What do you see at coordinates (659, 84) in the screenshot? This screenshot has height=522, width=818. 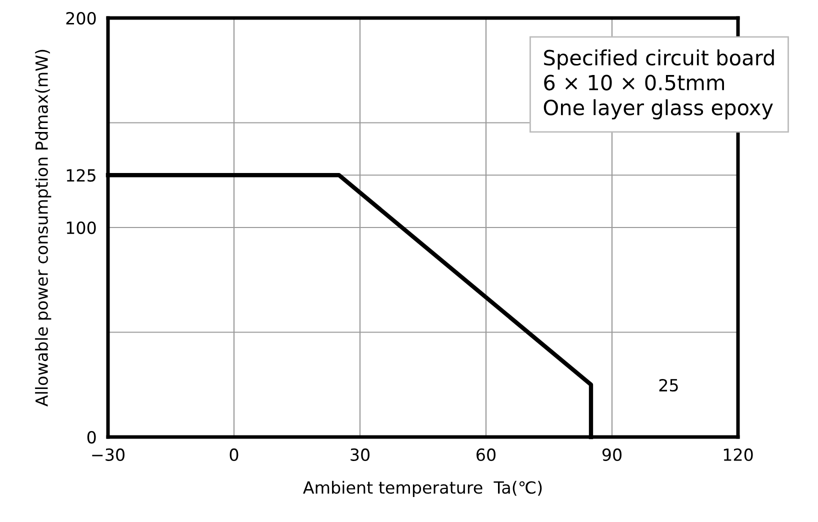 I see `annotation: Specified circuit board 6 × 10 × 0.5tmm One layer glass epoxy` at bounding box center [659, 84].